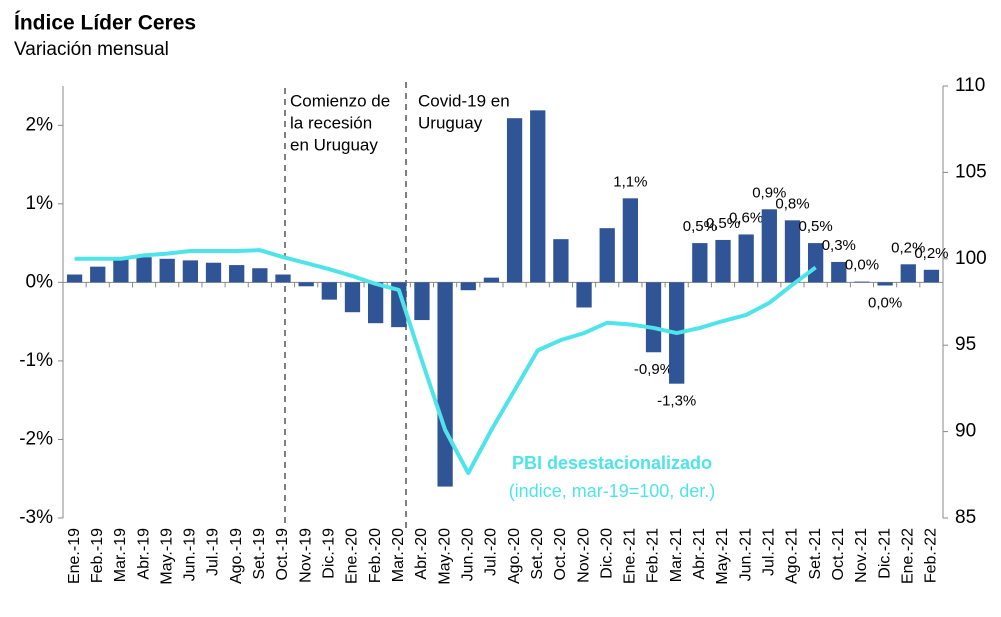 This screenshot has width=1001, height=617. What do you see at coordinates (143, 554) in the screenshot?
I see `x-tick-label: Abr.-19` at bounding box center [143, 554].